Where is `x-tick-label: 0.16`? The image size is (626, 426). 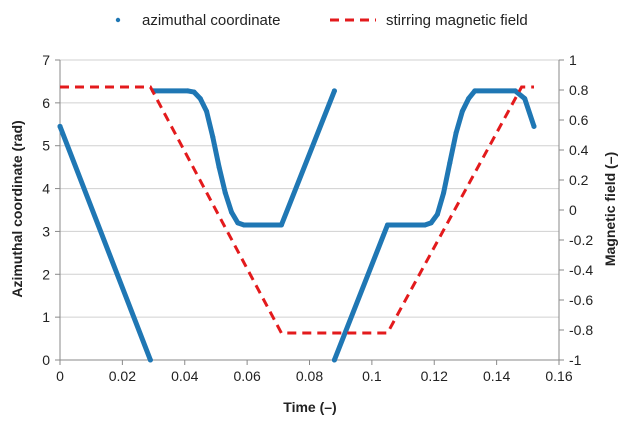
x-tick-label: 0.16 is located at coordinates (558, 376).